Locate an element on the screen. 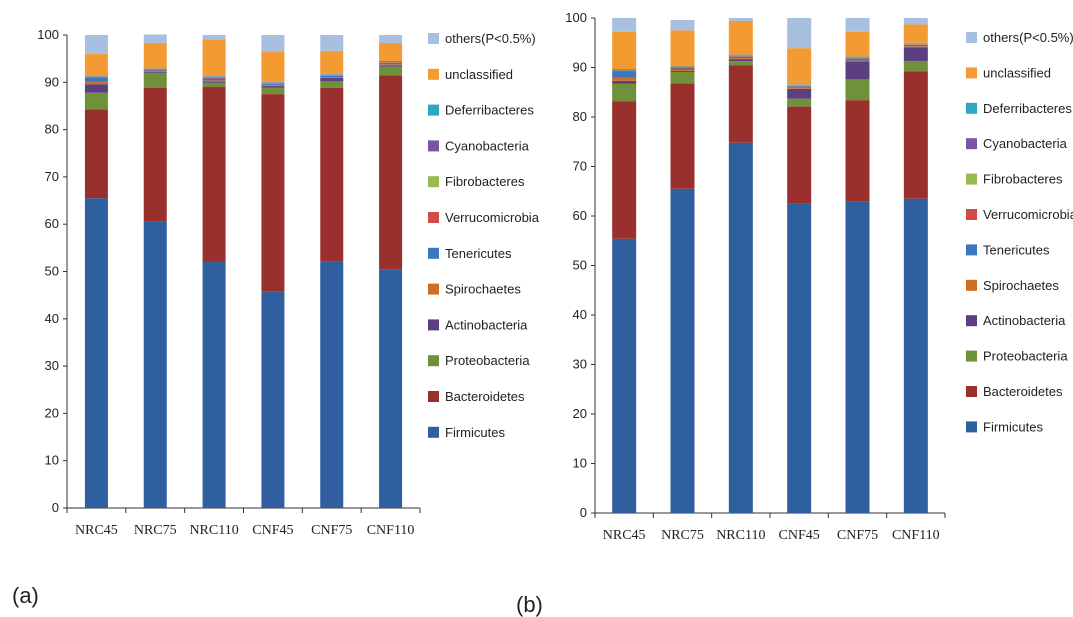 This screenshot has height=617, width=1073. x-tick-label: CNF45 is located at coordinates (799, 535).